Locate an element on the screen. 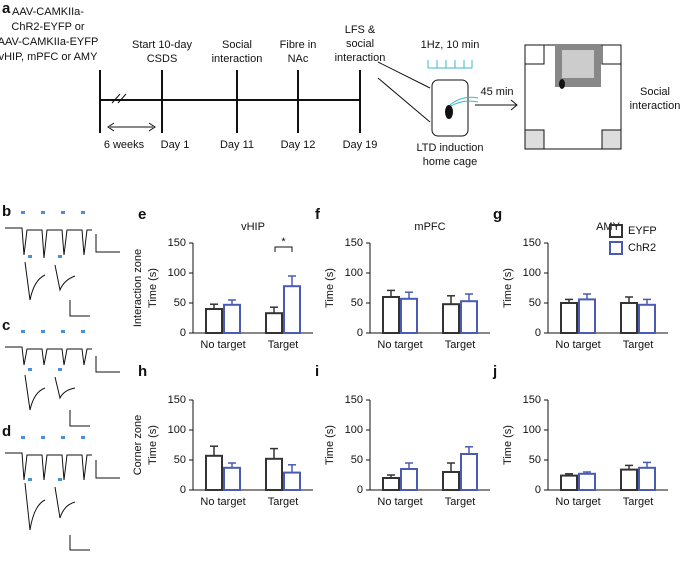  sig-bracket is located at coordinates (283, 249).